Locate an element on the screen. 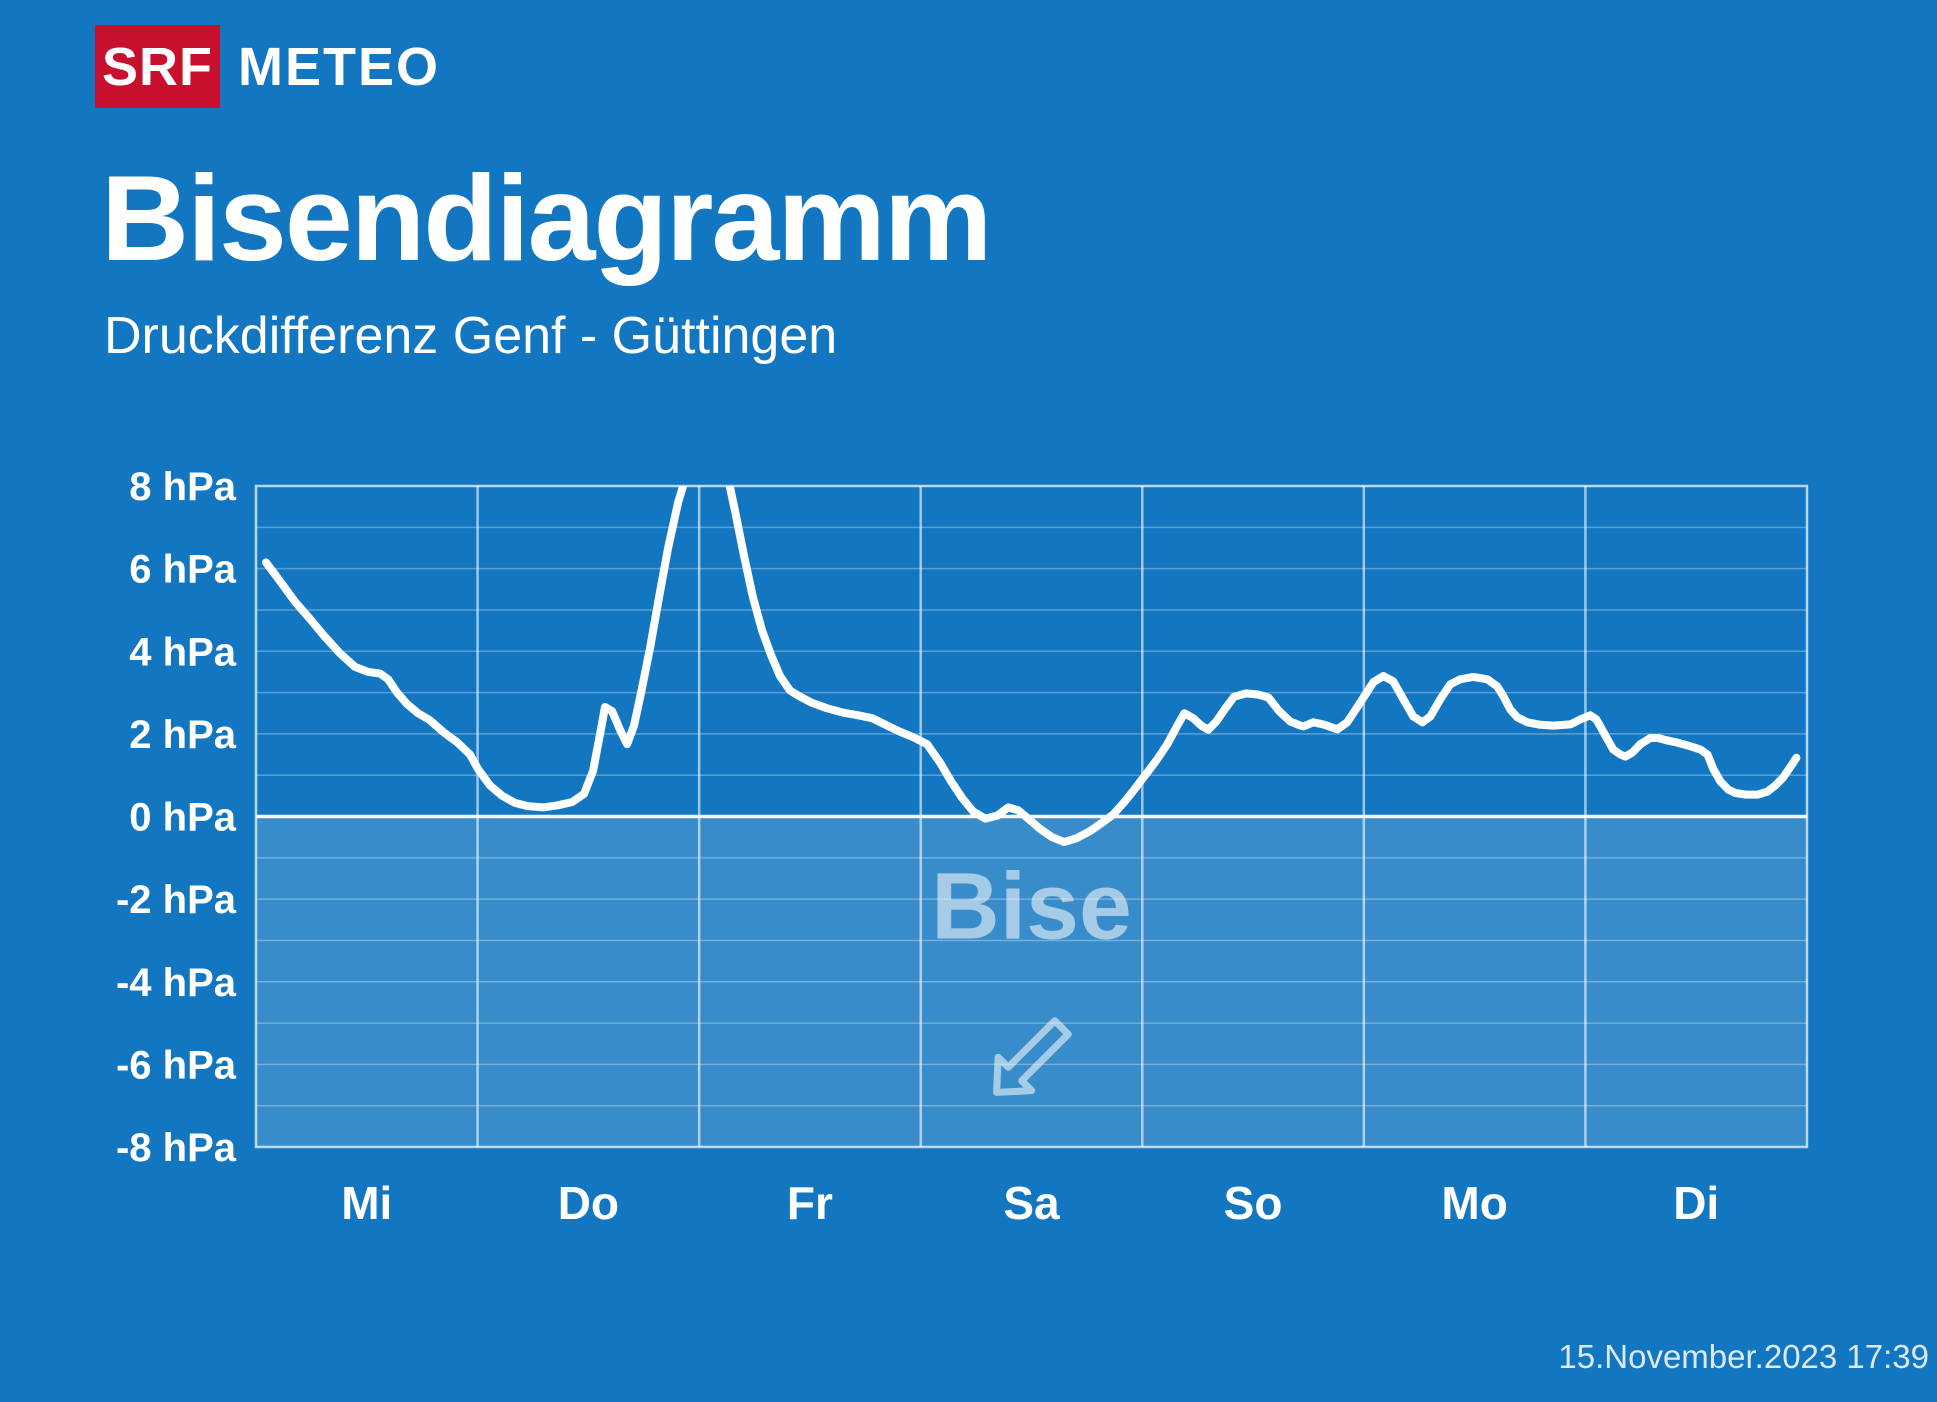 The image size is (1937, 1402). y-tick-label: 6 hPa is located at coordinates (182, 570).